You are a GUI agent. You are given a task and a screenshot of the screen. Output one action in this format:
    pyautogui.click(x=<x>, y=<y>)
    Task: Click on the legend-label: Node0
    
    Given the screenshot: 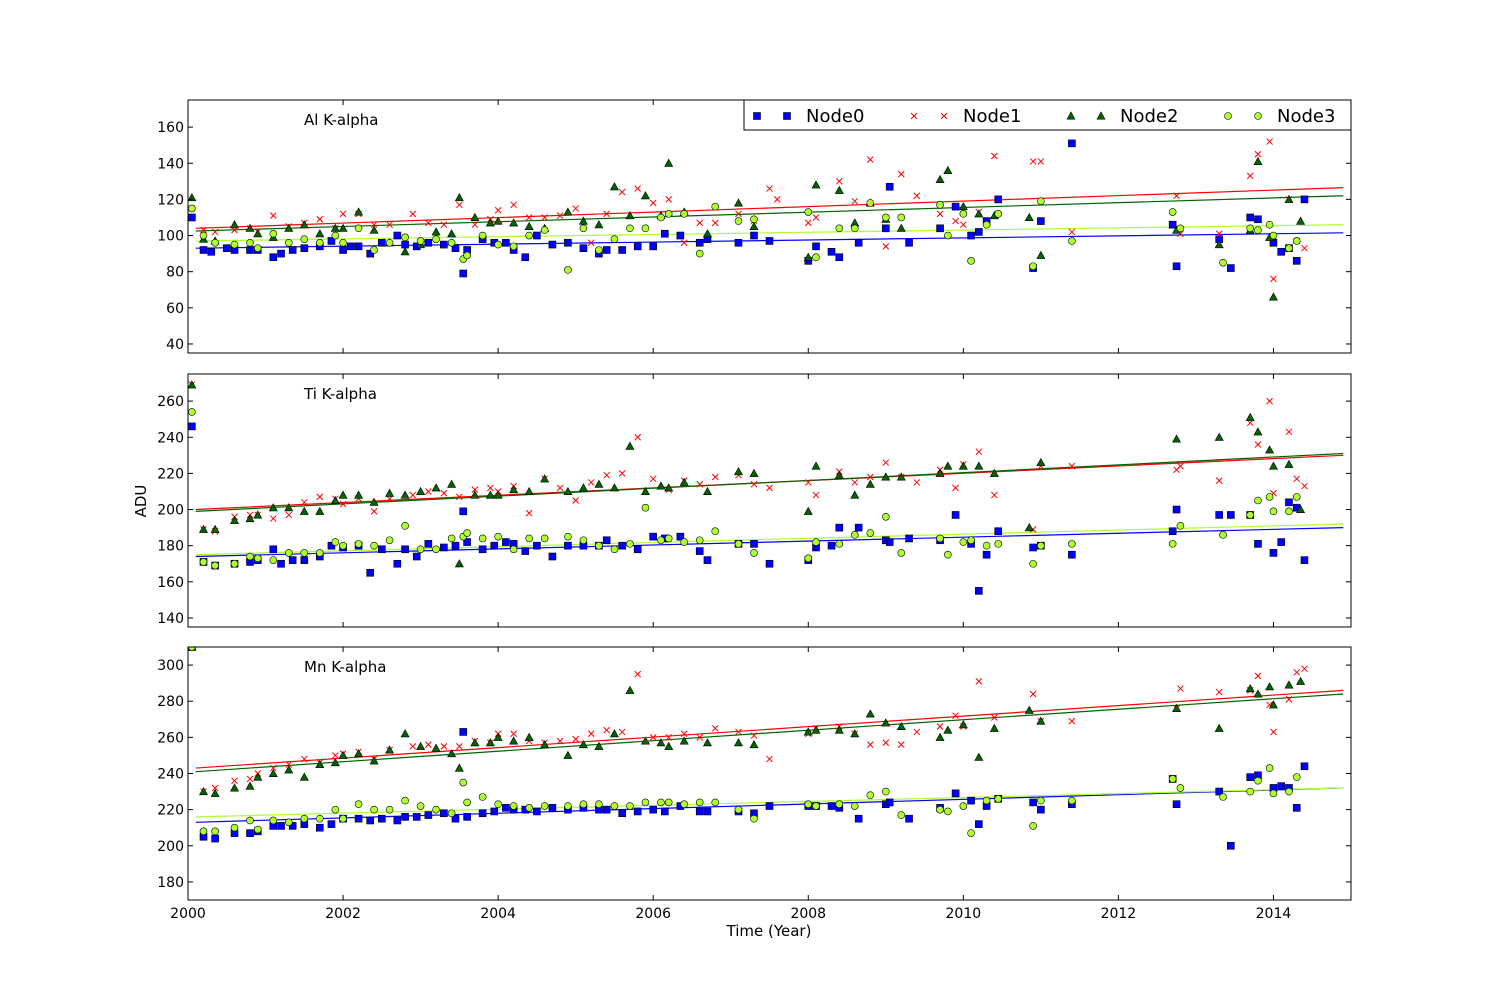 What is the action you would take?
    pyautogui.click(x=835, y=116)
    